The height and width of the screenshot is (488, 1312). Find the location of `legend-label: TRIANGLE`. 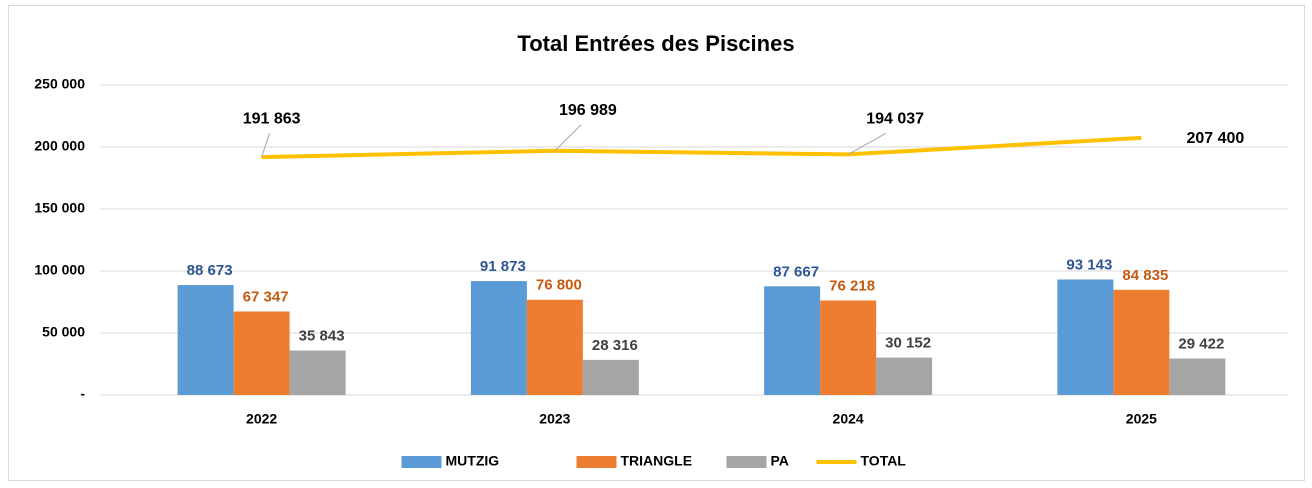

legend-label: TRIANGLE is located at coordinates (657, 461).